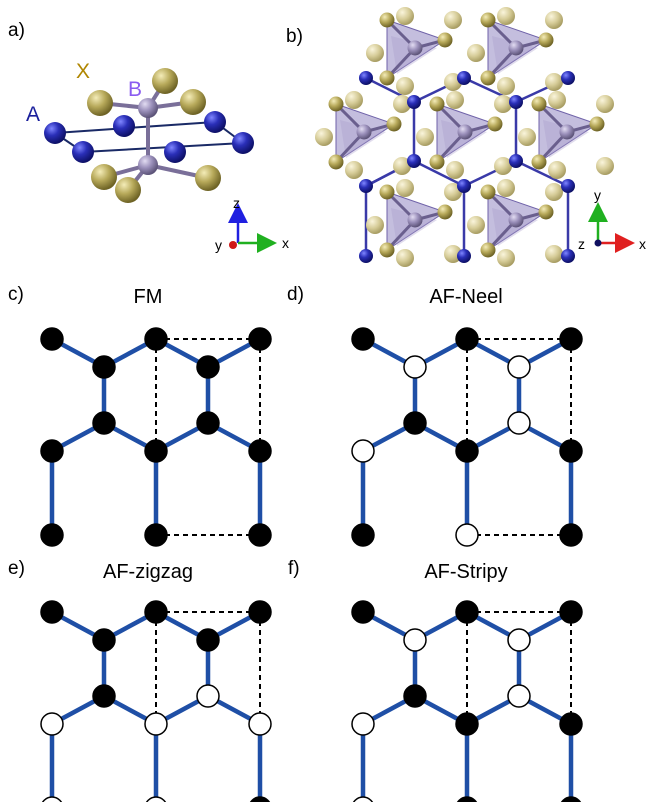 This screenshot has width=650, height=802. Describe the element at coordinates (156, 701) in the screenshot. I see `af-zigzag-lattice` at that location.